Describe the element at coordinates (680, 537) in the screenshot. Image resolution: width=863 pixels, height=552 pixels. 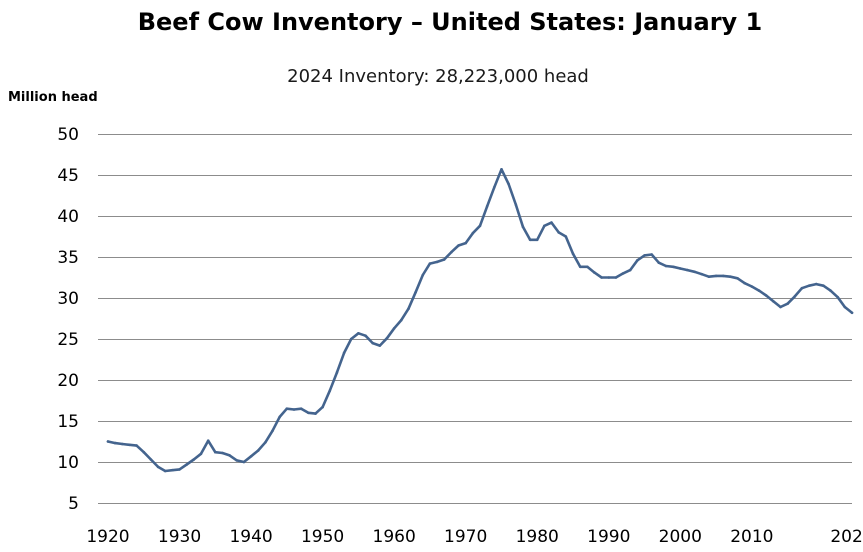
I see `x-tick-label: 2000` at that location.